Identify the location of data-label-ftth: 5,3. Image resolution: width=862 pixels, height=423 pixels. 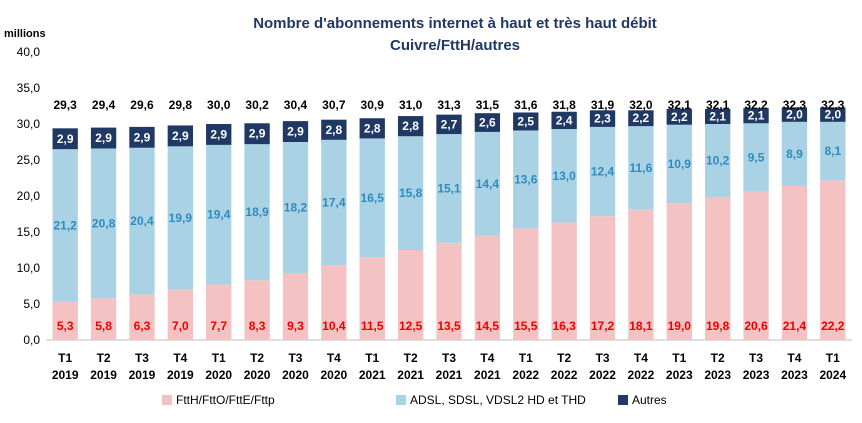
(65, 326).